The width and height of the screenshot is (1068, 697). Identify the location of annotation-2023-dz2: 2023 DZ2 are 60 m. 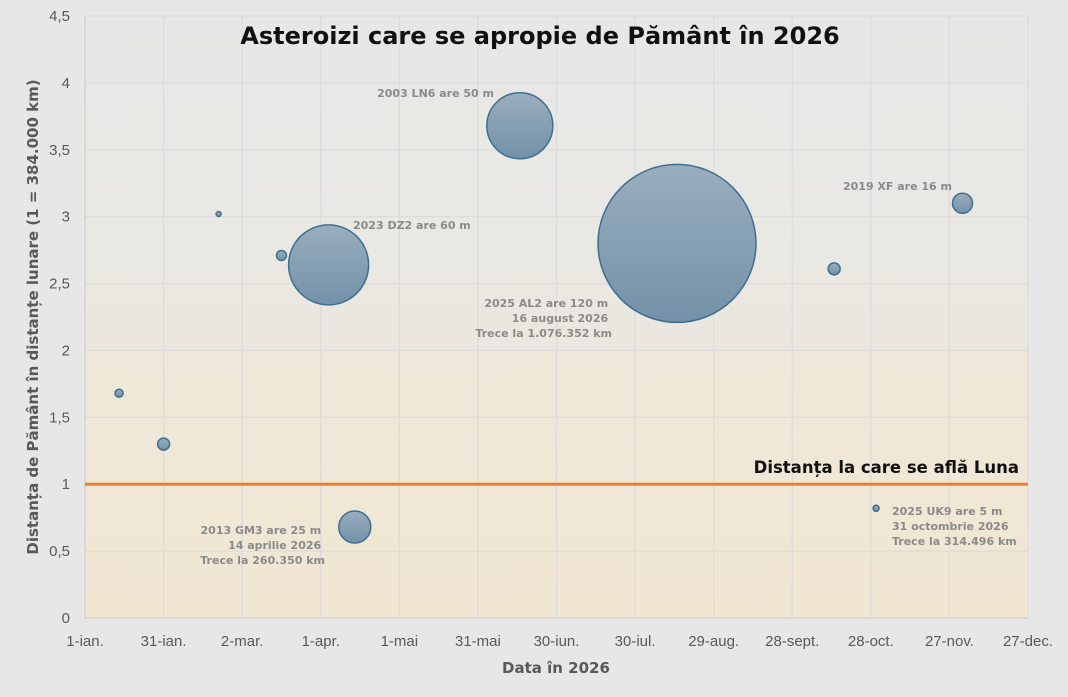
(412, 225).